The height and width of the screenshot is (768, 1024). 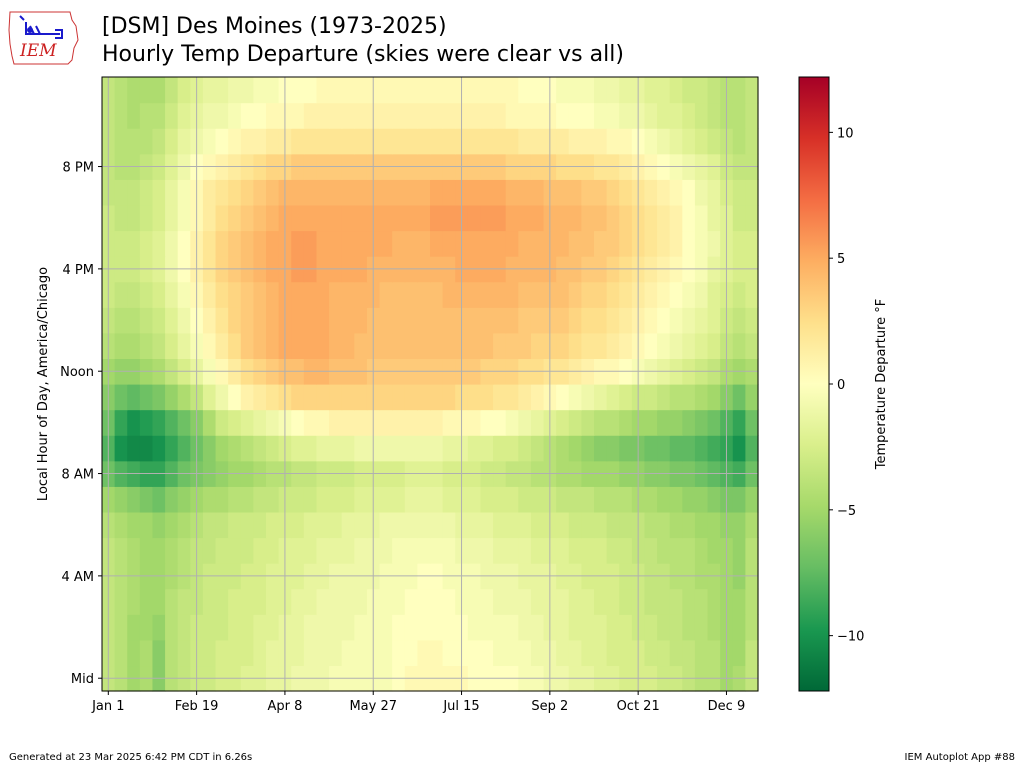 What do you see at coordinates (78, 270) in the screenshot?
I see `y-tick-label: 4 PM` at bounding box center [78, 270].